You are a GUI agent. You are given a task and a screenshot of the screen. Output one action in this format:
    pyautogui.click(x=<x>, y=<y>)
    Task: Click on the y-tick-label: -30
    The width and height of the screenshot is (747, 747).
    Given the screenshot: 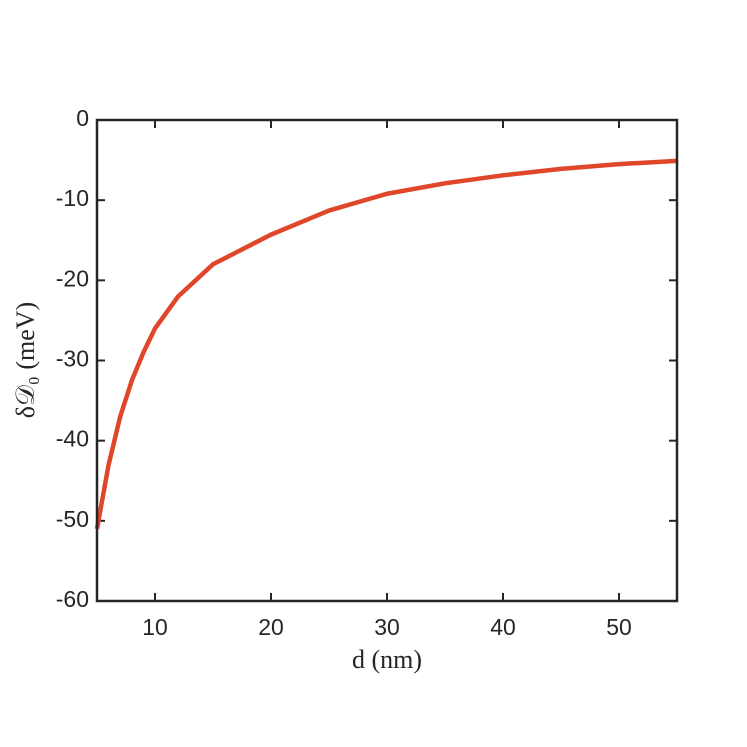 What is the action you would take?
    pyautogui.click(x=72, y=359)
    